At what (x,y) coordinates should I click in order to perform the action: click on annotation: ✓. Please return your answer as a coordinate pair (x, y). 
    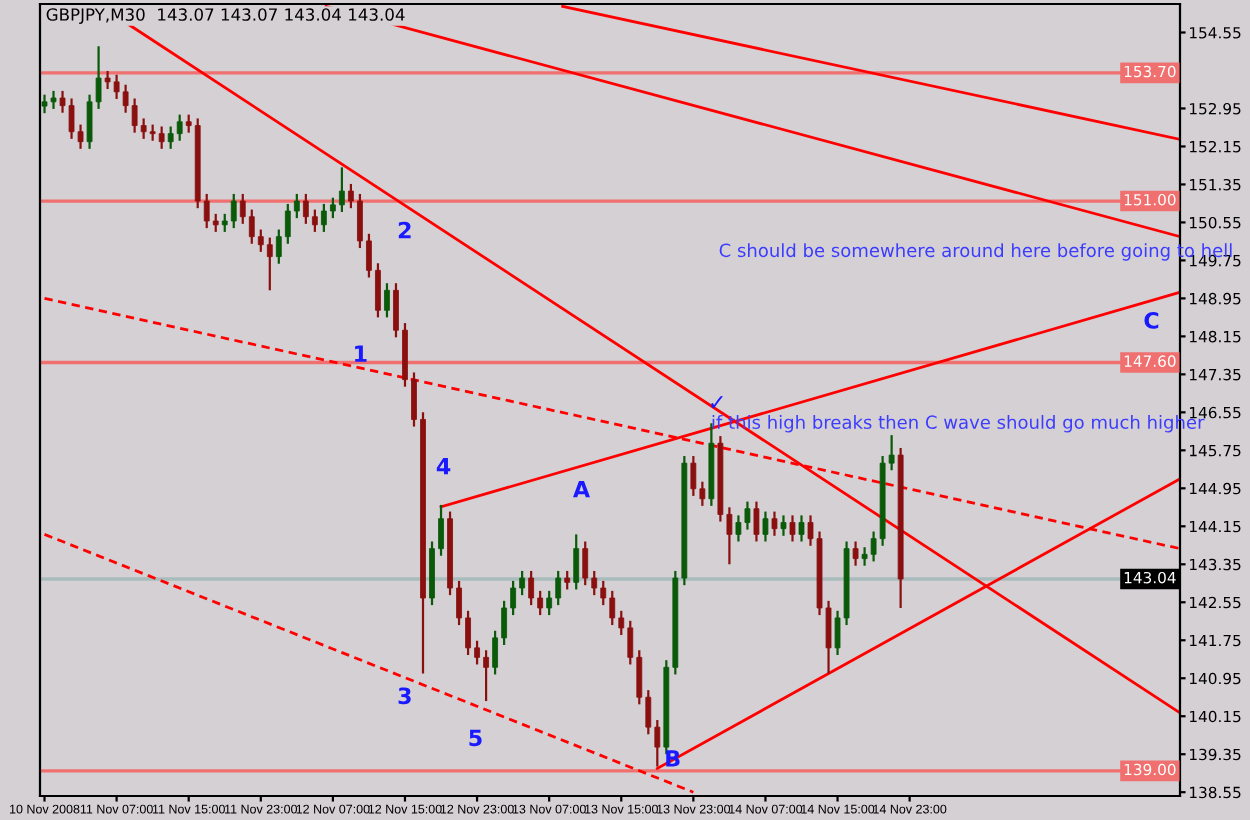
    Looking at the image, I should click on (717, 402).